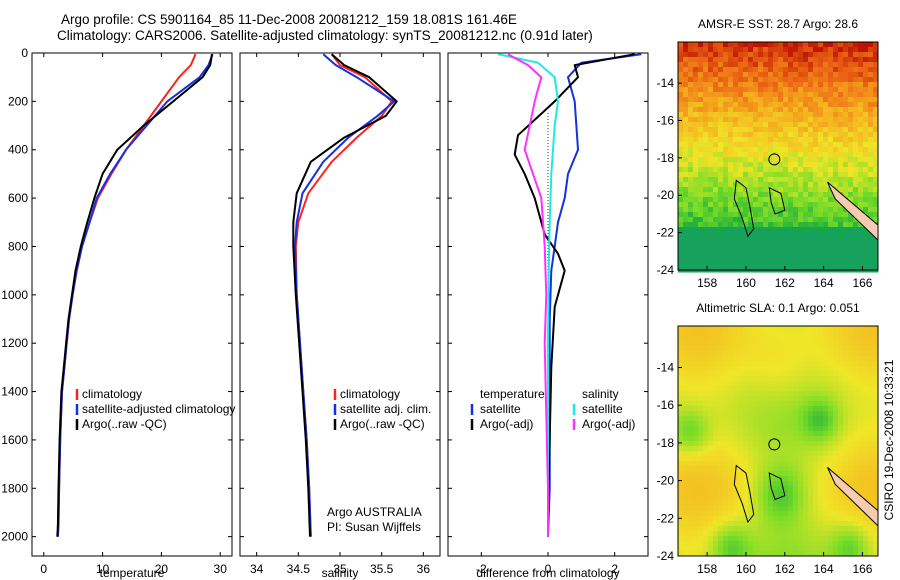  What do you see at coordinates (299, 569) in the screenshot?
I see `x-tick-label: 34.5` at bounding box center [299, 569].